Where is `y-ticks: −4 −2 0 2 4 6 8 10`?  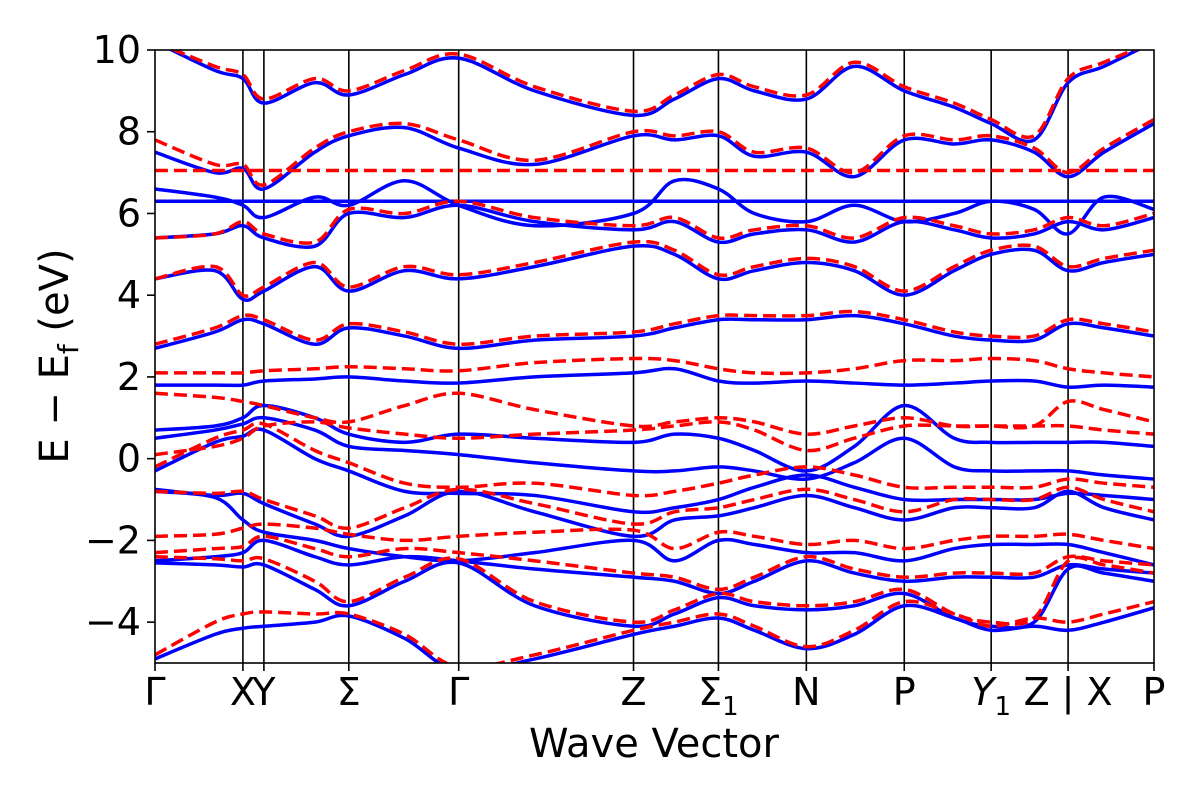 y-ticks: −4 −2 0 2 4 6 8 10 is located at coordinates (120, 336).